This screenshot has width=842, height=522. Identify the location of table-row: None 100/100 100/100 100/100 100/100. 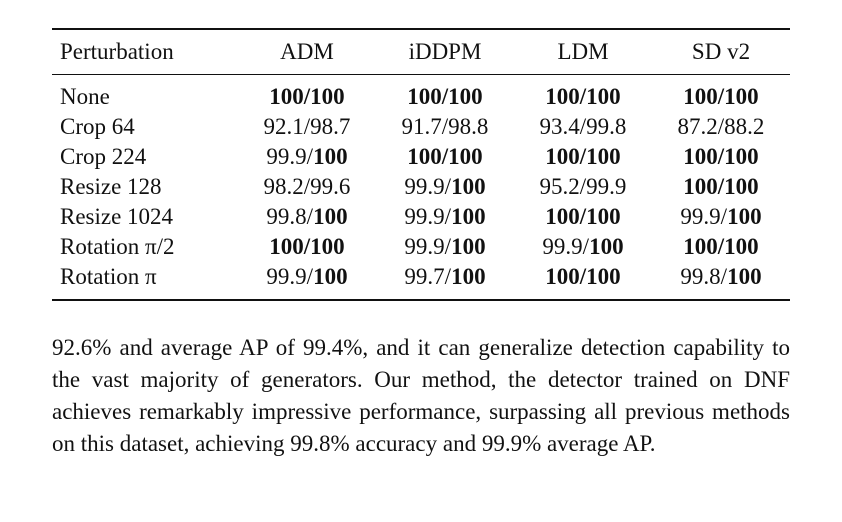
(421, 94).